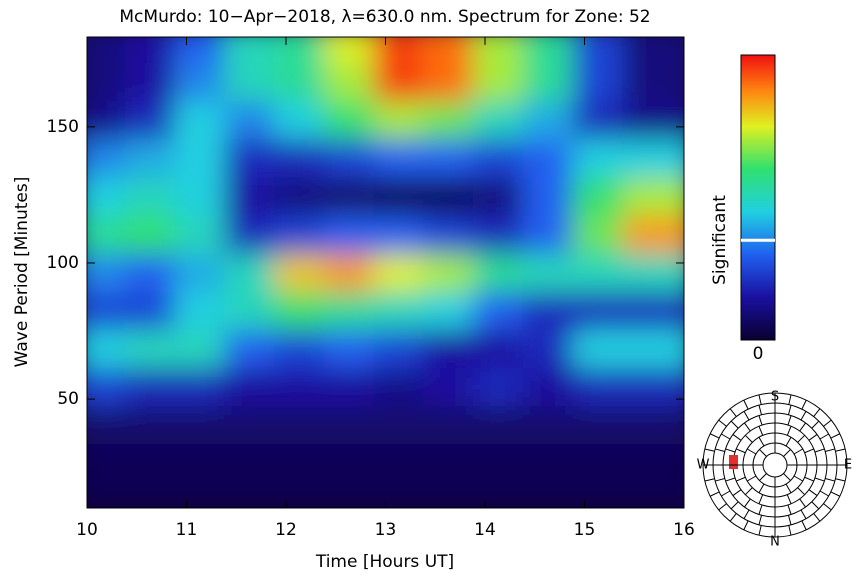  What do you see at coordinates (286, 530) in the screenshot?
I see `x-tick-label: 12` at bounding box center [286, 530].